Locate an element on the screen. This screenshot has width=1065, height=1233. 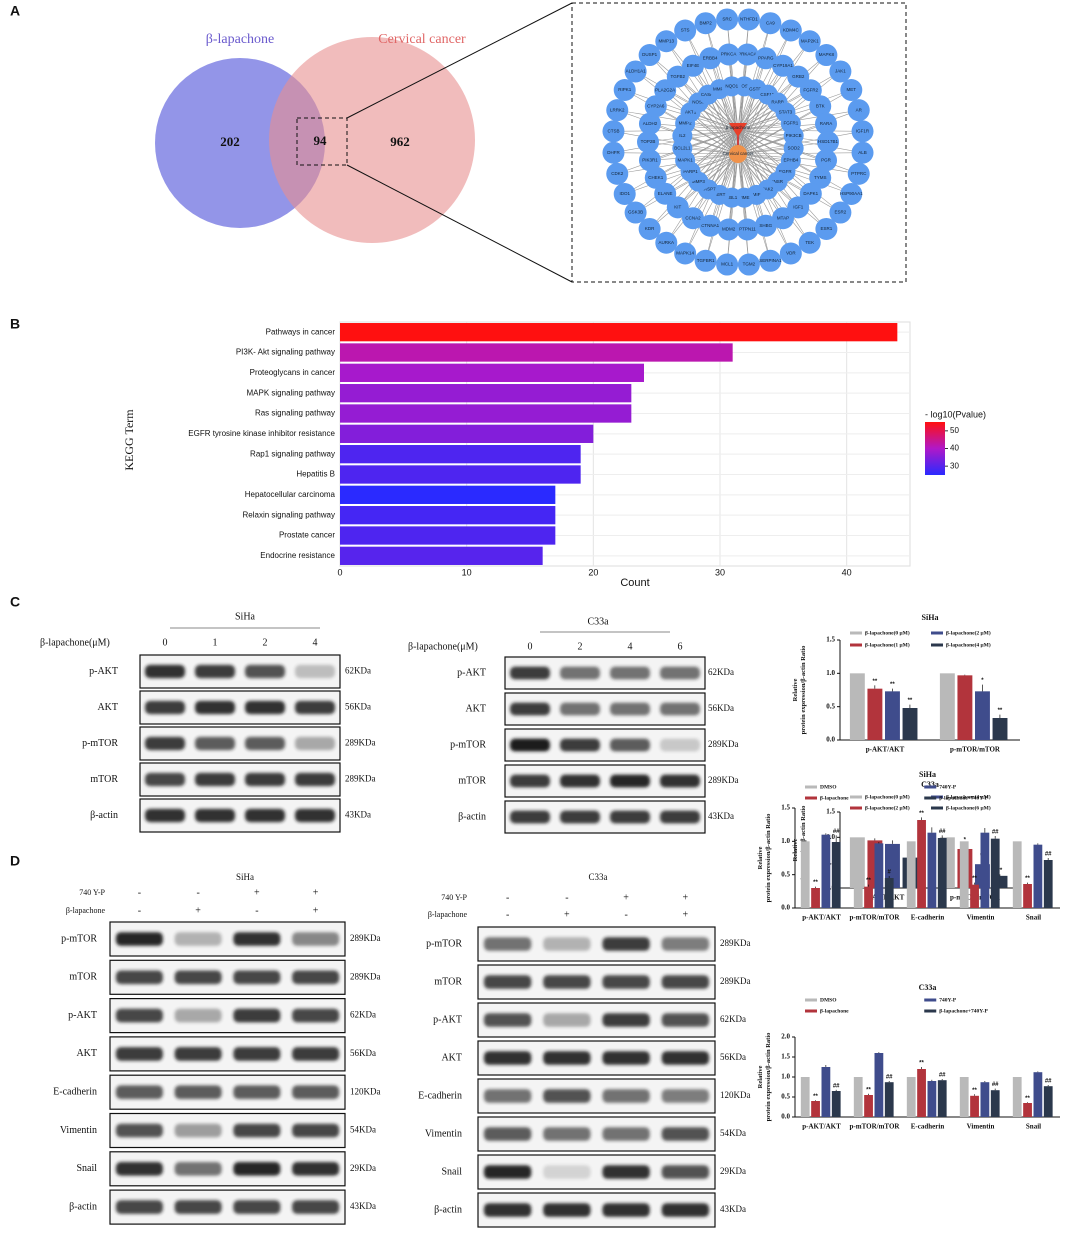
legend-label: β-lapachone+740Y-P is located at coordinates (963, 798).